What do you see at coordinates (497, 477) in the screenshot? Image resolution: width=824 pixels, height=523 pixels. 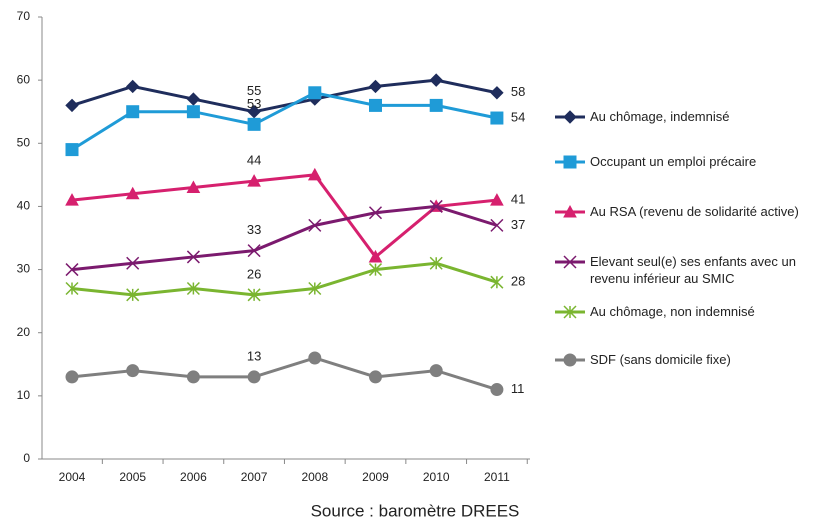 I see `x-tick-label: 2011` at bounding box center [497, 477].